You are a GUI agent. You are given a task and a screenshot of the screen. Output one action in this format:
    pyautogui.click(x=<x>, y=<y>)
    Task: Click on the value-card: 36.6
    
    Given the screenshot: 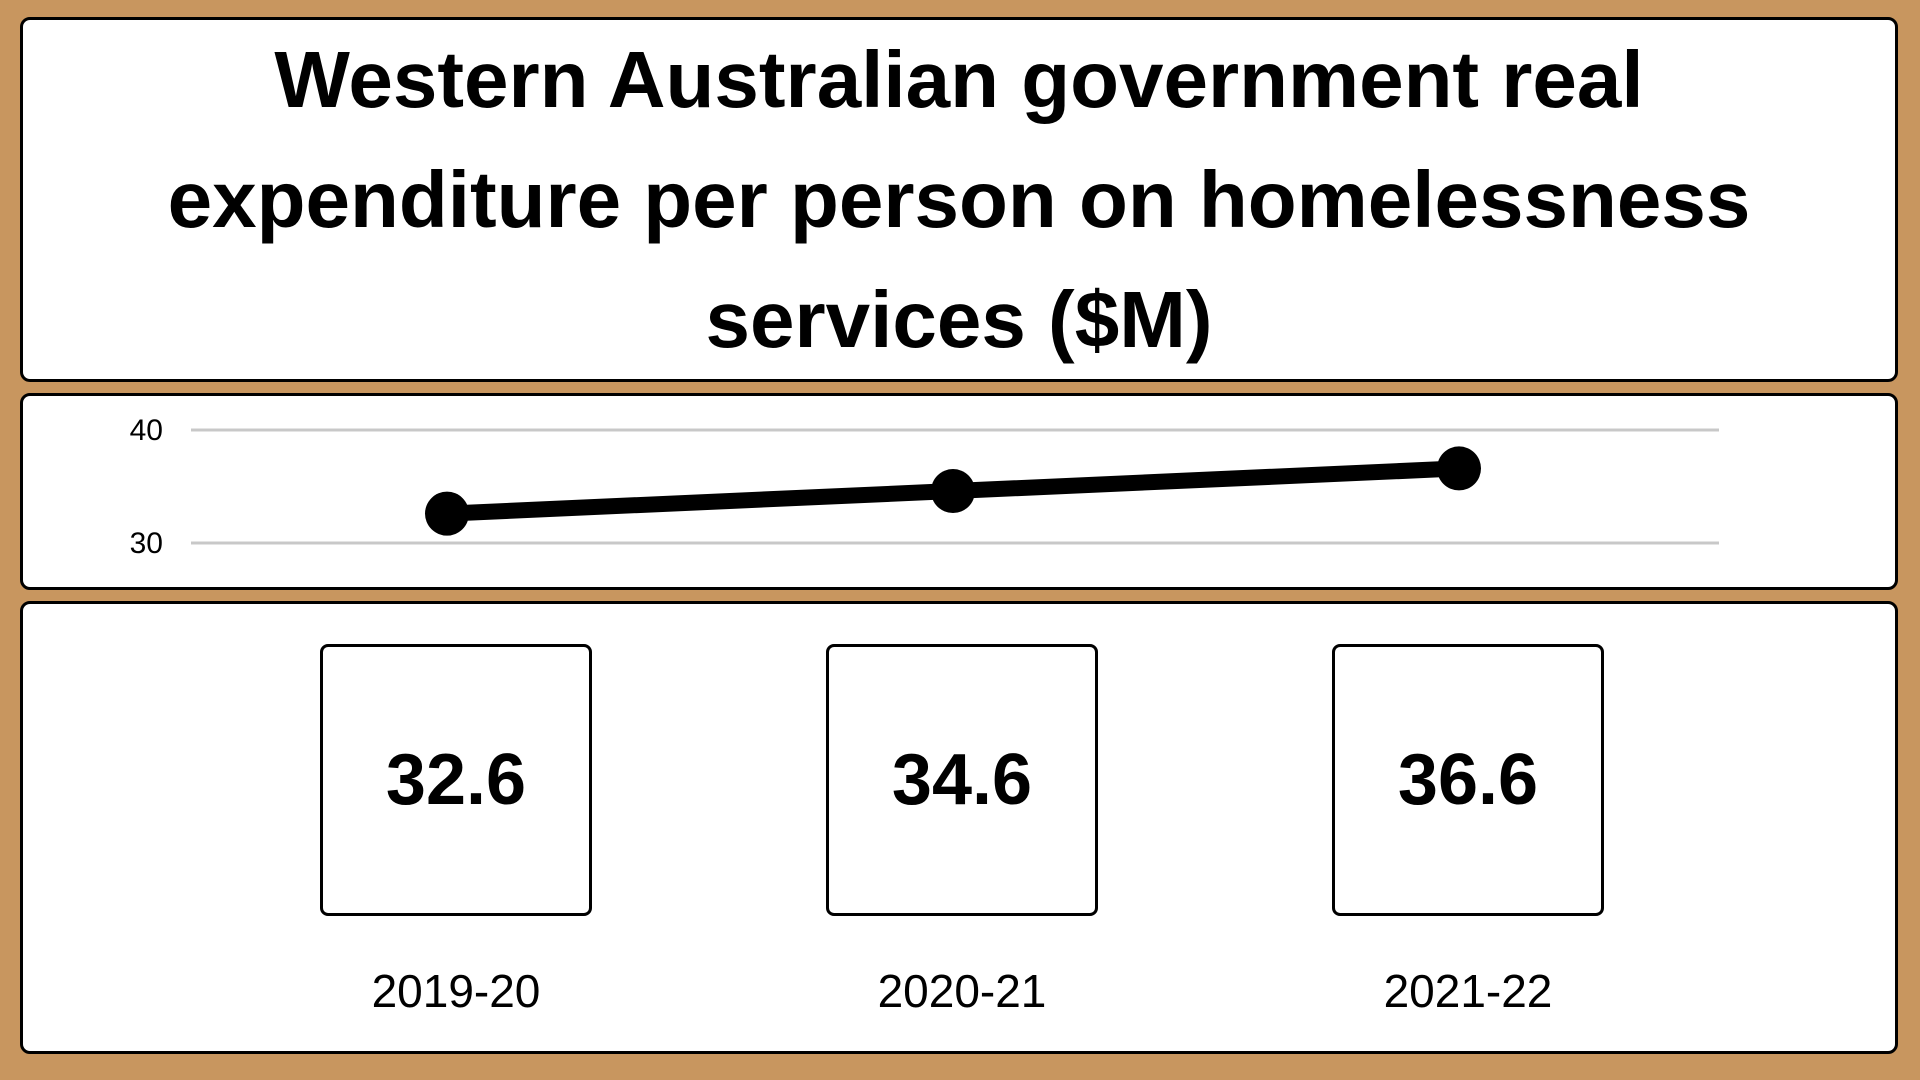 What is the action you would take?
    pyautogui.click(x=1468, y=780)
    